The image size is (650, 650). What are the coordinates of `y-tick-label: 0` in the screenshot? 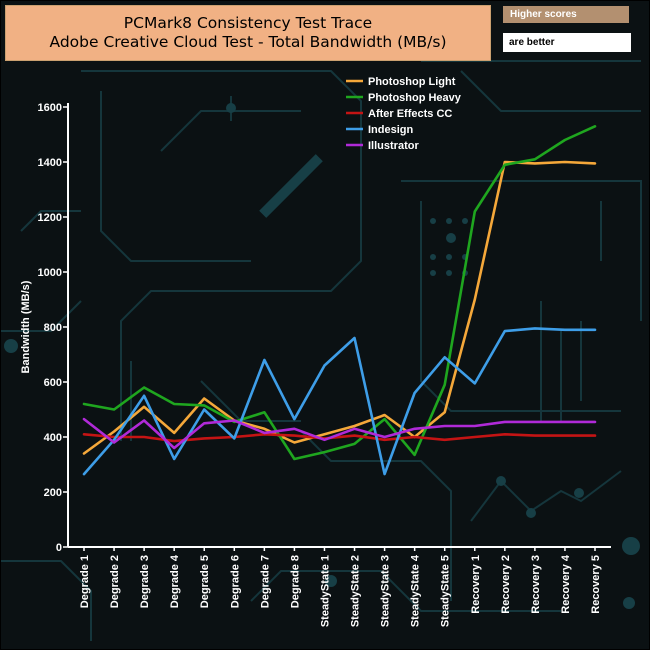 It's located at (59, 548).